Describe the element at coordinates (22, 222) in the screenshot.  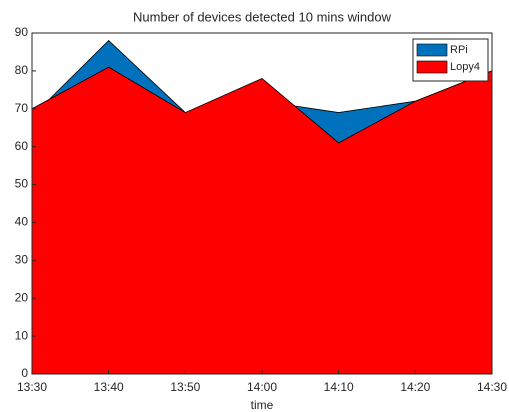
I see `y-tick-label: 40` at that location.